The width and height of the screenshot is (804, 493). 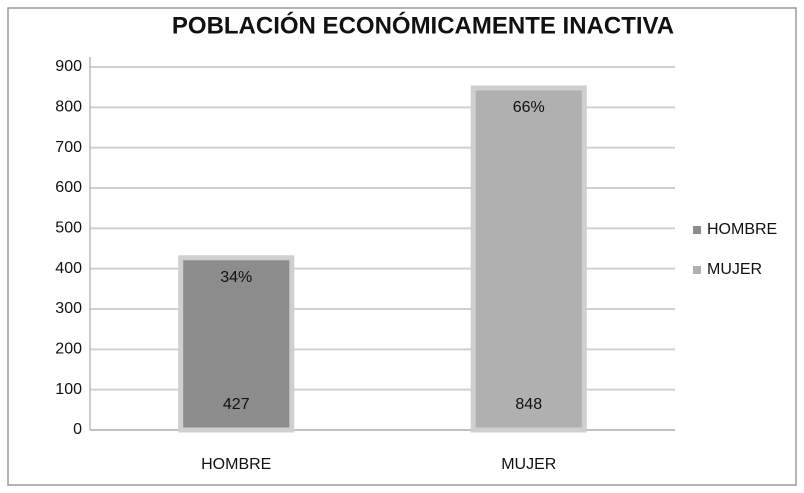 I want to click on legend-label: MUJER, so click(x=734, y=269).